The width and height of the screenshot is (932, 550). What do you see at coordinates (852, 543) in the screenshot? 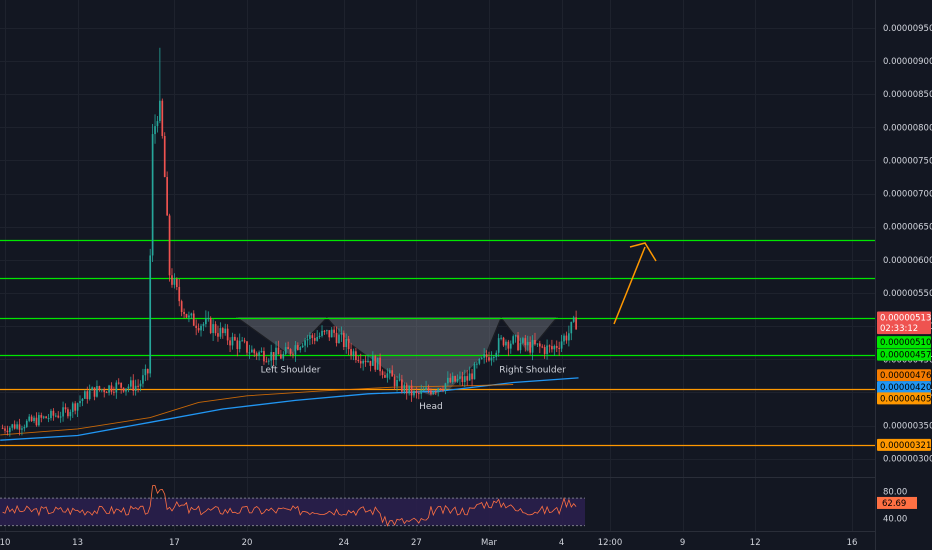
I see `time-tick-label: 16` at bounding box center [852, 543].